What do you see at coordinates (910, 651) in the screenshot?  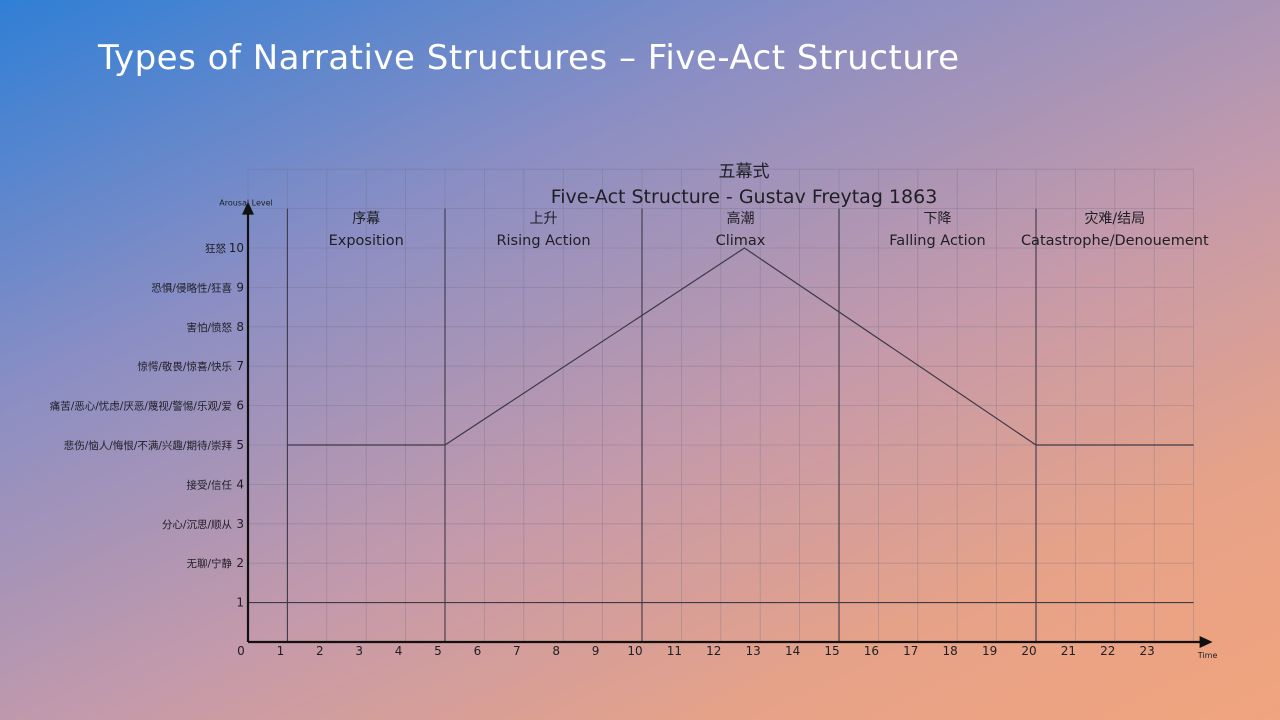 I see `x-tick-label: 17` at bounding box center [910, 651].